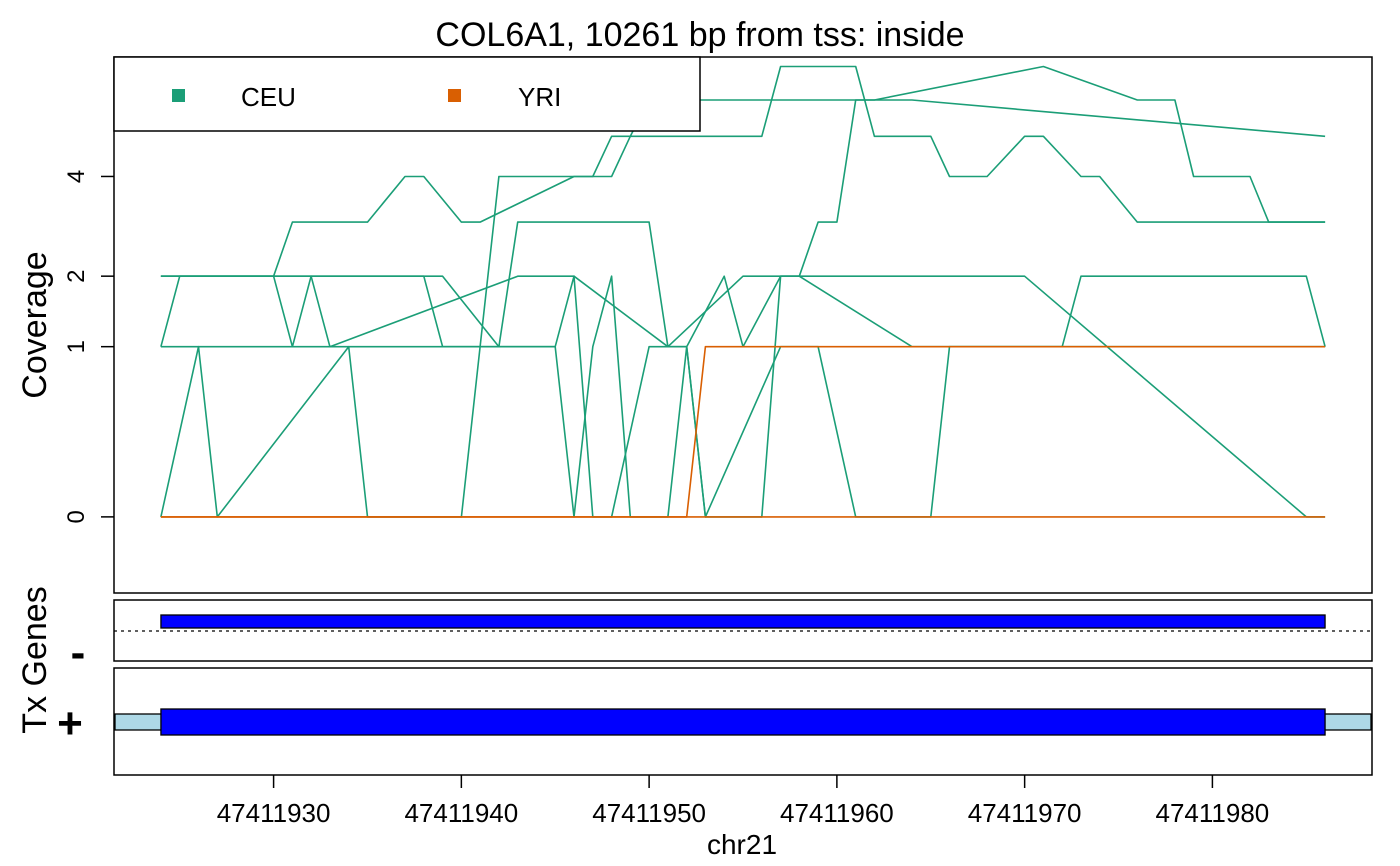 This screenshot has height=866, width=1400. Describe the element at coordinates (76, 346) in the screenshot. I see `y-tick-label: 1` at that location.